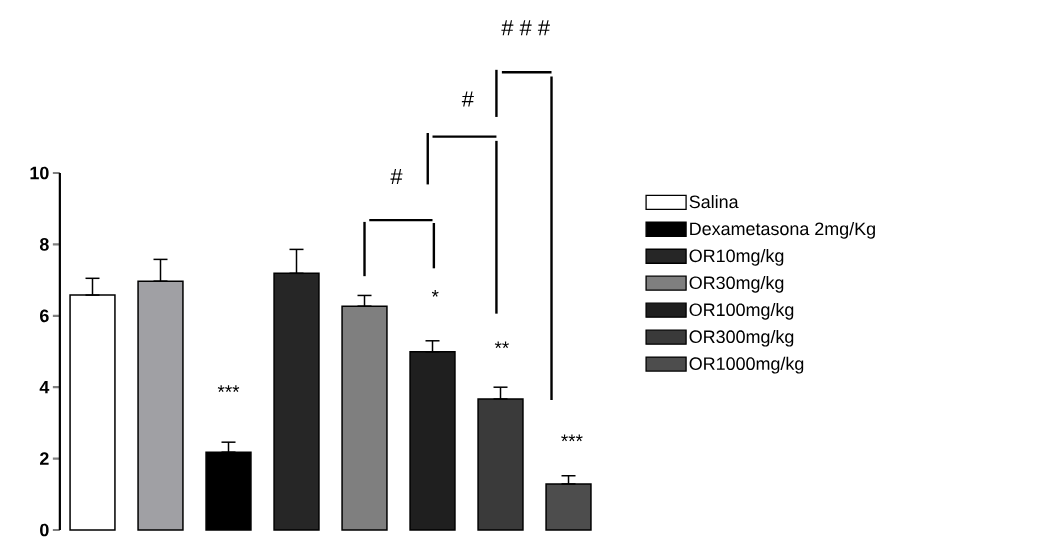 This screenshot has height=538, width=1060. What do you see at coordinates (736, 257) in the screenshot?
I see `legend-label: OR10mg/kg` at bounding box center [736, 257].